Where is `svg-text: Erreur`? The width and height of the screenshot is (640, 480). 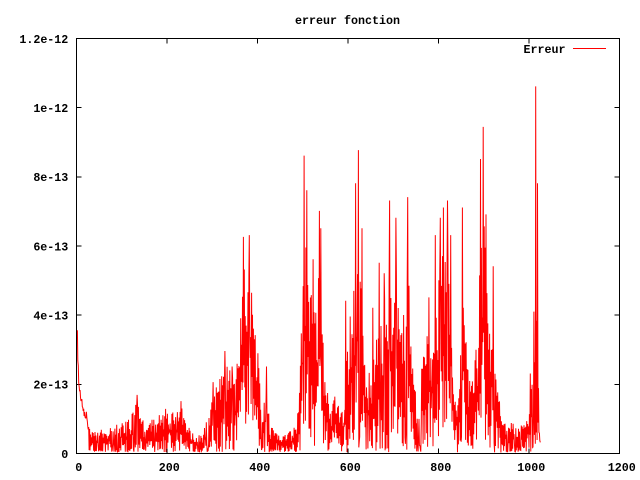 svg-text: Erreur is located at coordinates (545, 50).